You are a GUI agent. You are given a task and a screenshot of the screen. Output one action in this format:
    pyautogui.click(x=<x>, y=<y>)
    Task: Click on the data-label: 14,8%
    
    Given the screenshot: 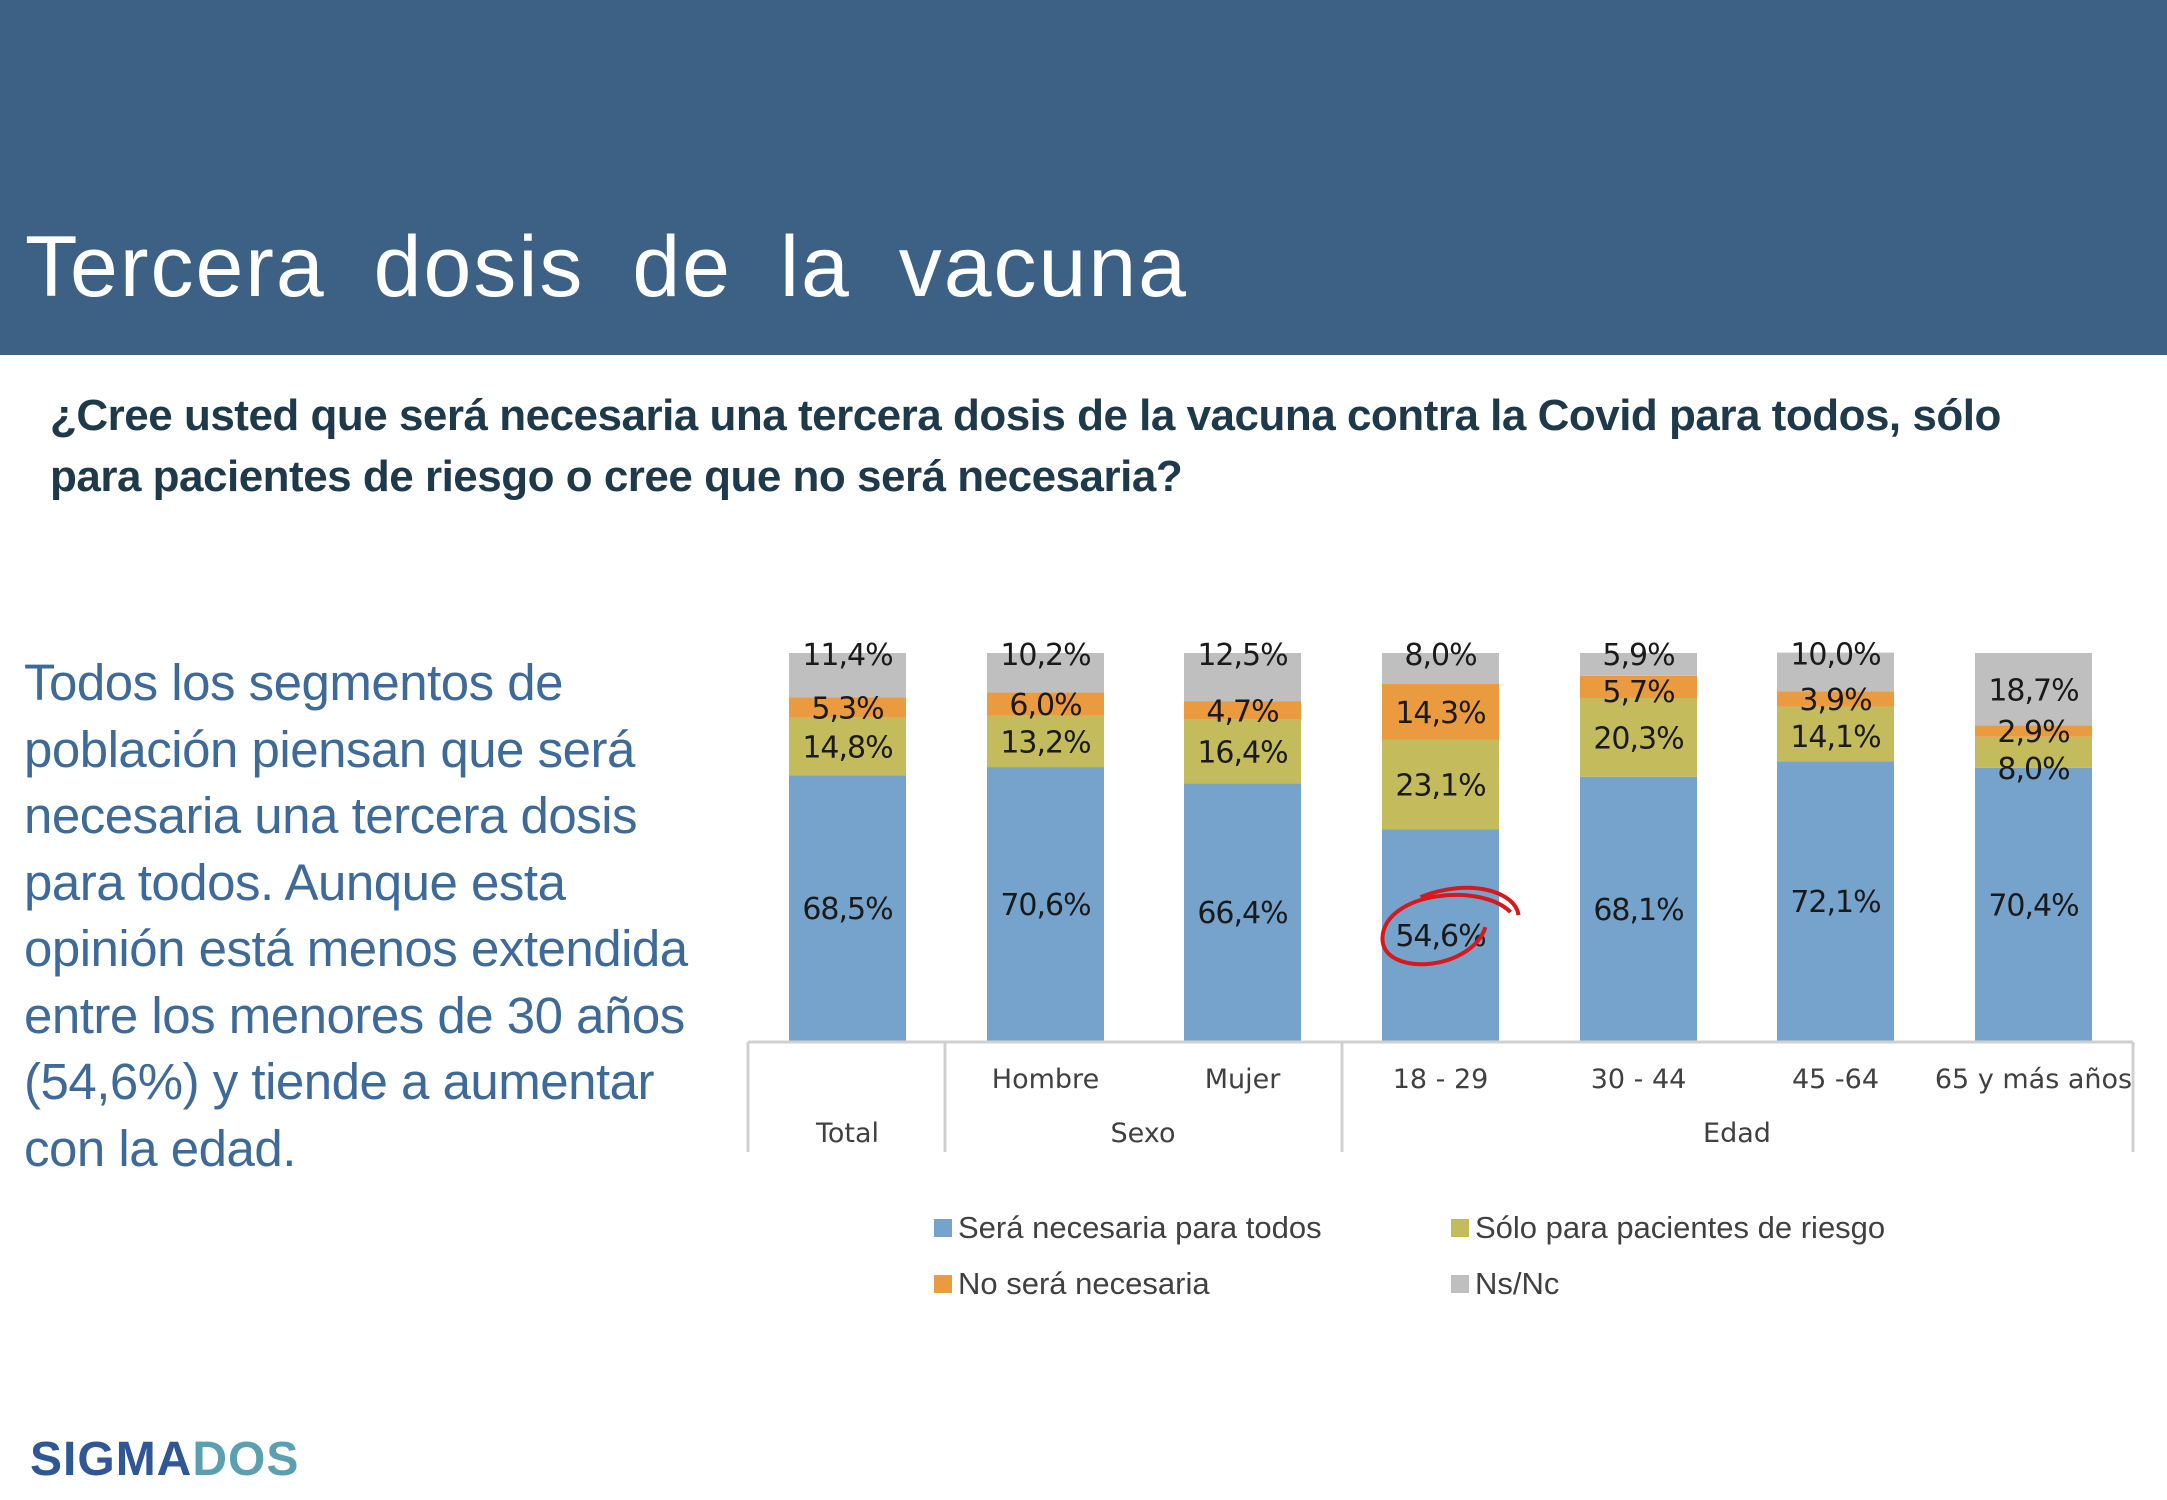 What is the action you would take?
    pyautogui.click(x=847, y=748)
    